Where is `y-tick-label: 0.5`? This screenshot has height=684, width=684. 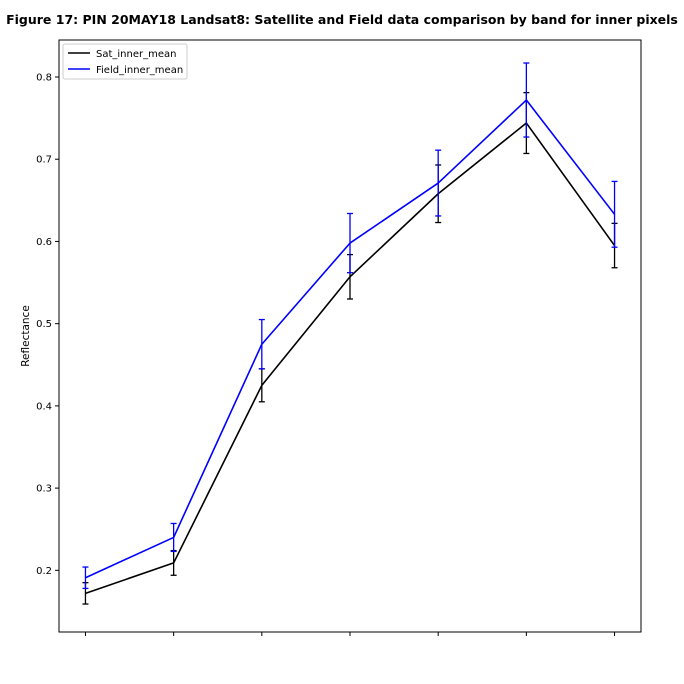 y-tick-label: 0.5 is located at coordinates (44, 324).